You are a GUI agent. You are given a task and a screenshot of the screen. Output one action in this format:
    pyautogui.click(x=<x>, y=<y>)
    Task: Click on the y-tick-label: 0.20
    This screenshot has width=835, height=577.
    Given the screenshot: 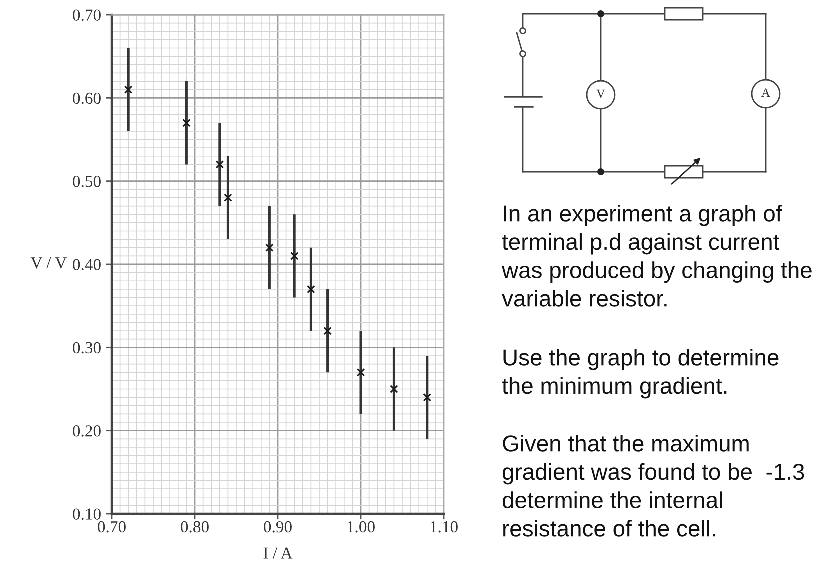 What is the action you would take?
    pyautogui.click(x=87, y=431)
    